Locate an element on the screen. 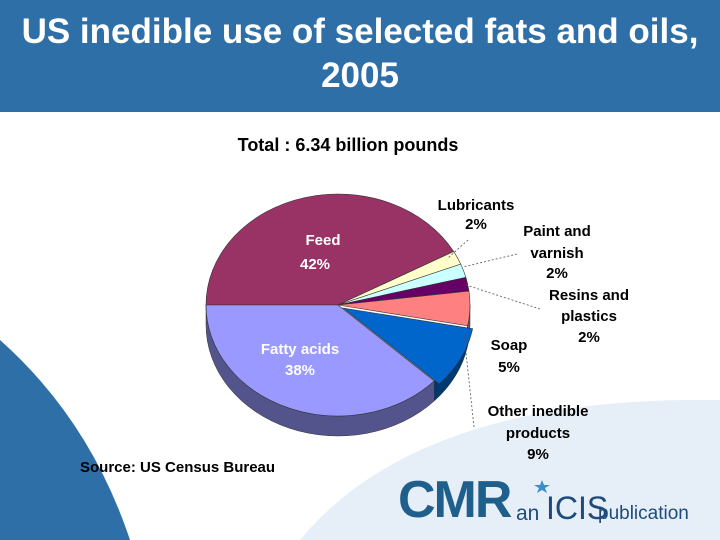 The height and width of the screenshot is (540, 720). logo-icis: ICIS is located at coordinates (577, 508).